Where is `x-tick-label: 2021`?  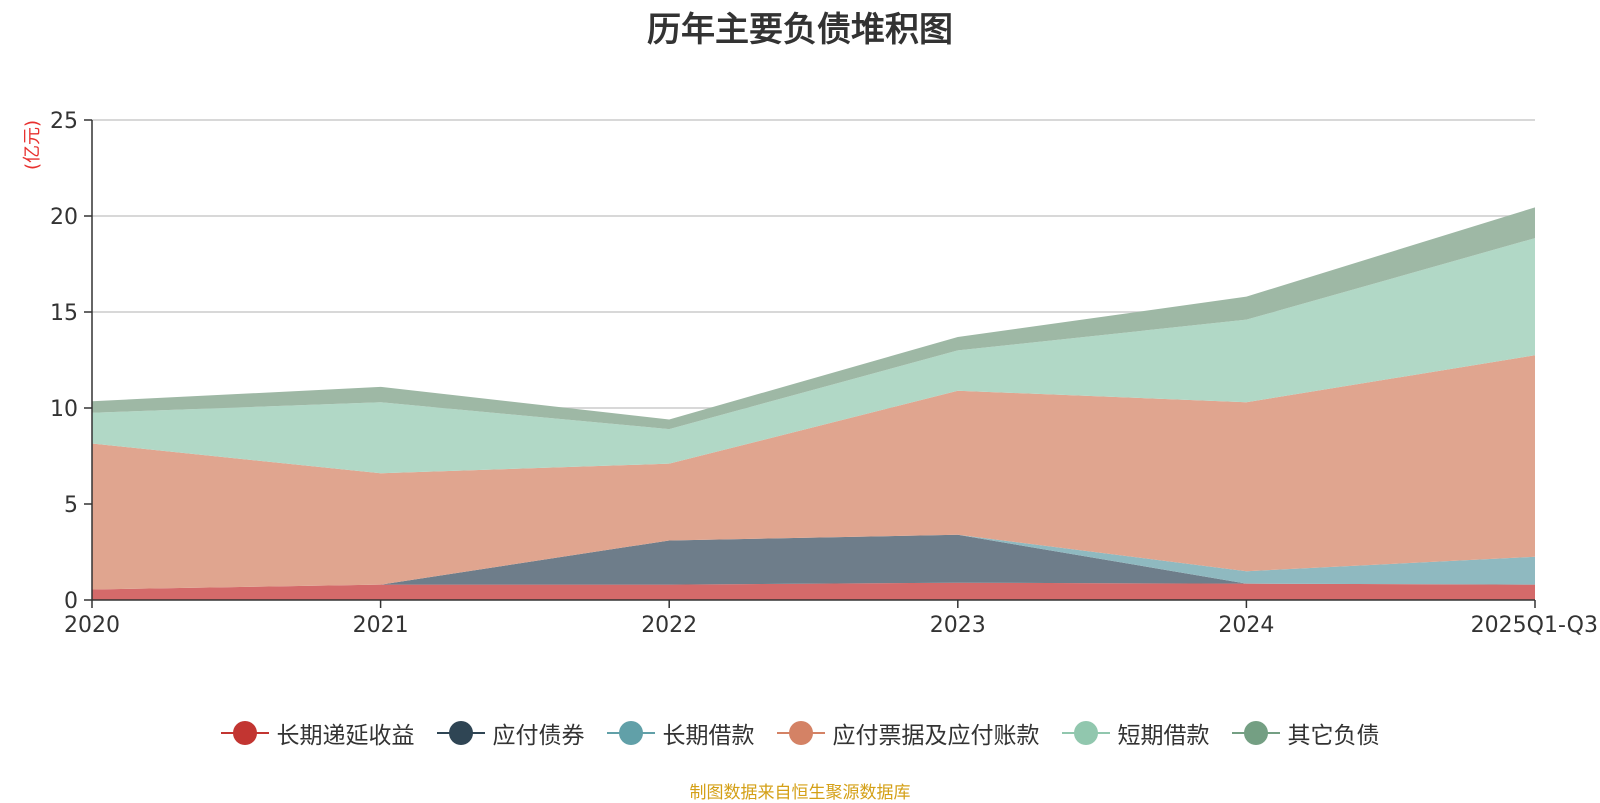 x-tick-label: 2021 is located at coordinates (381, 625).